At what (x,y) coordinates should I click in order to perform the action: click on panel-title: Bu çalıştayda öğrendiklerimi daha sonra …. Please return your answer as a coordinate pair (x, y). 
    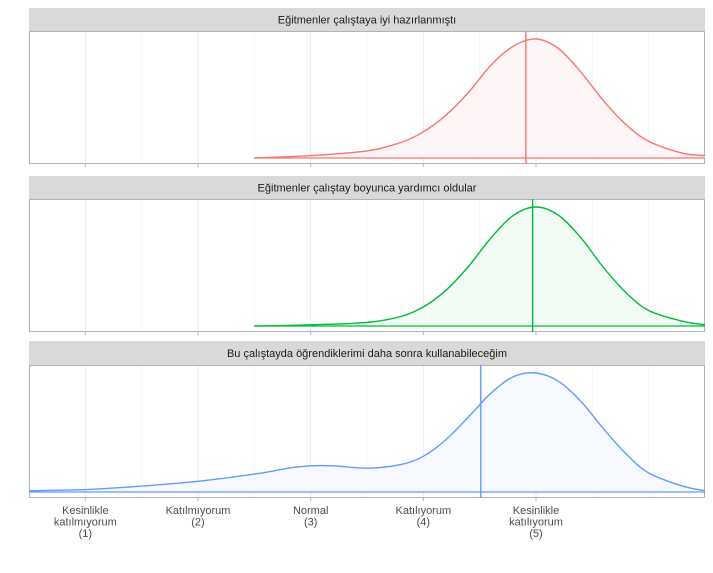
    Looking at the image, I should click on (367, 354).